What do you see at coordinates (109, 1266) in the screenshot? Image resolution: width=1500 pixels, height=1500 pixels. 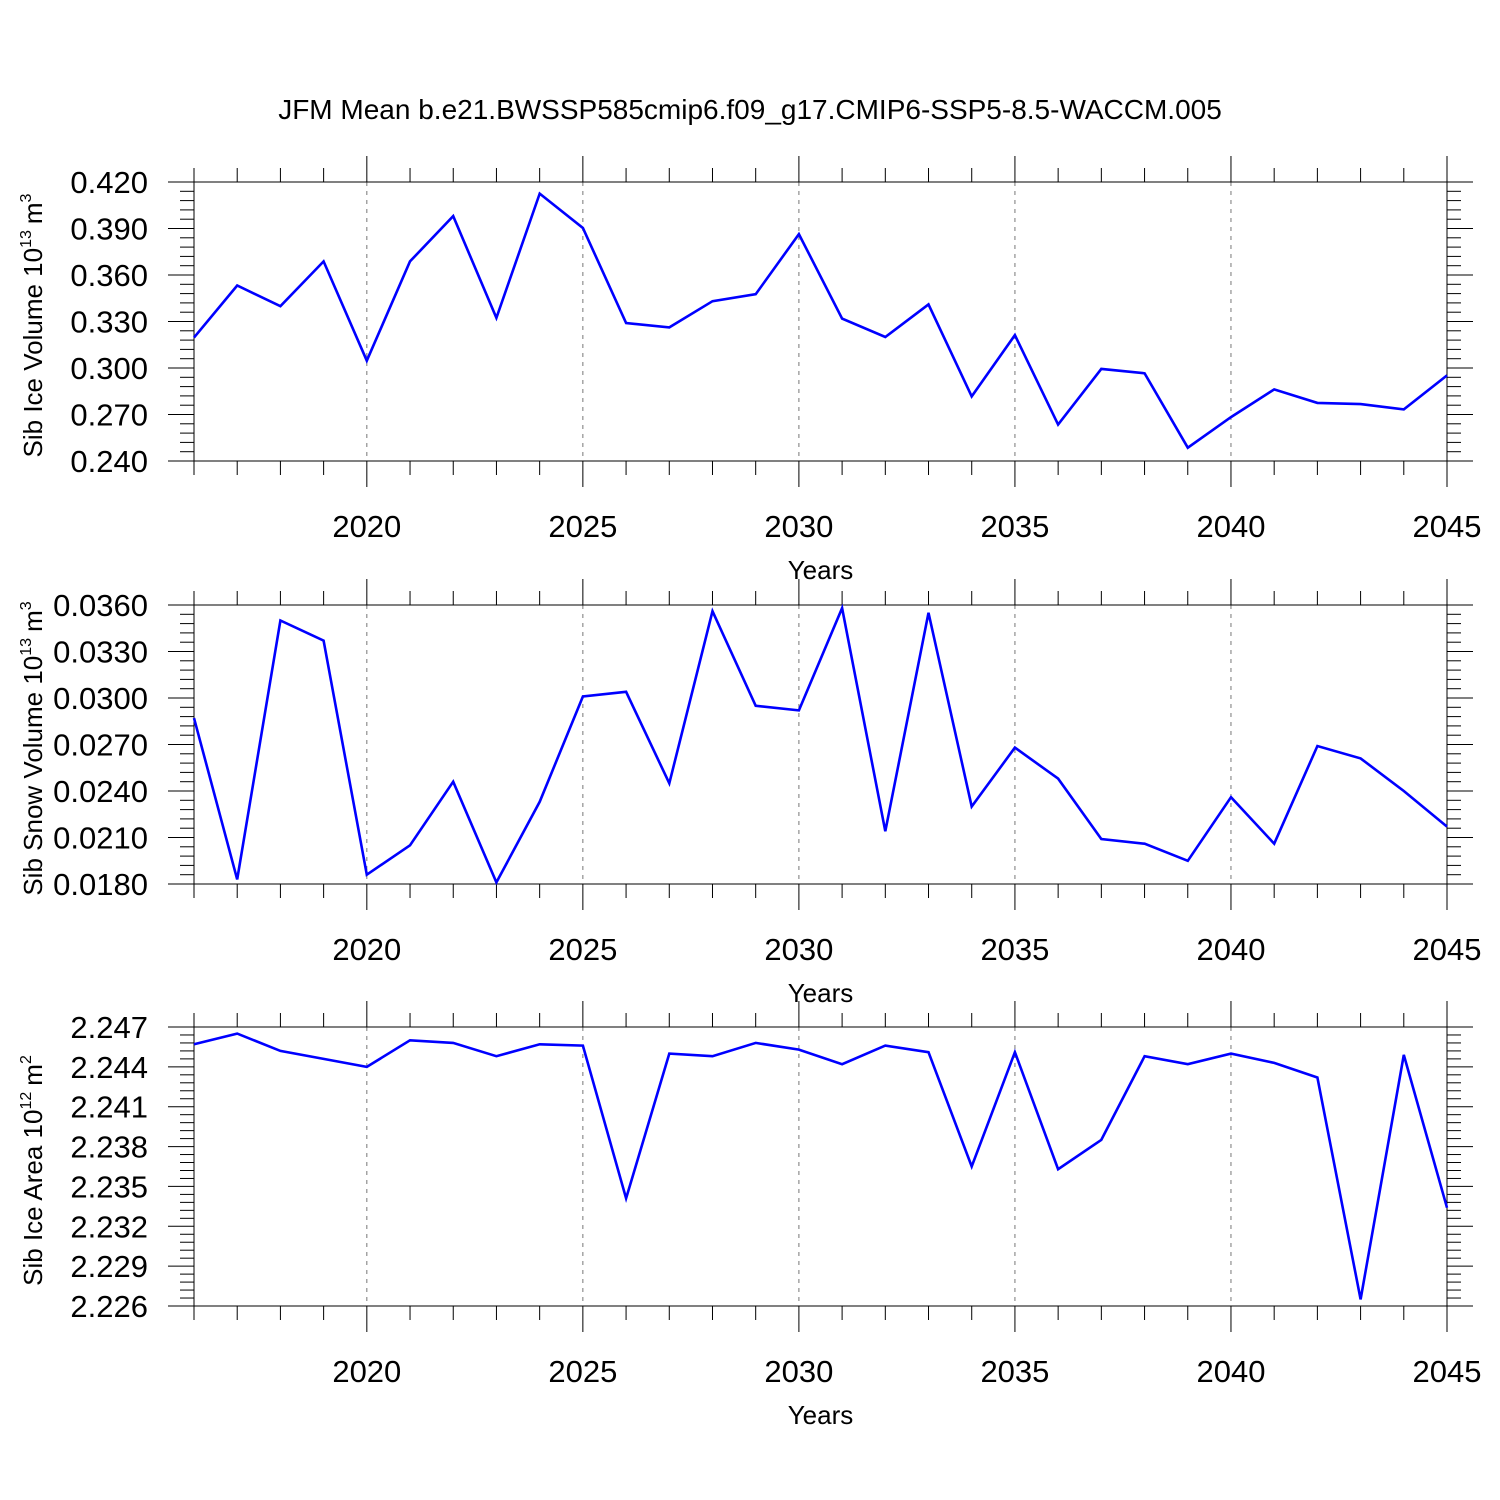 I see `y-tick-label: 2.229` at bounding box center [109, 1266].